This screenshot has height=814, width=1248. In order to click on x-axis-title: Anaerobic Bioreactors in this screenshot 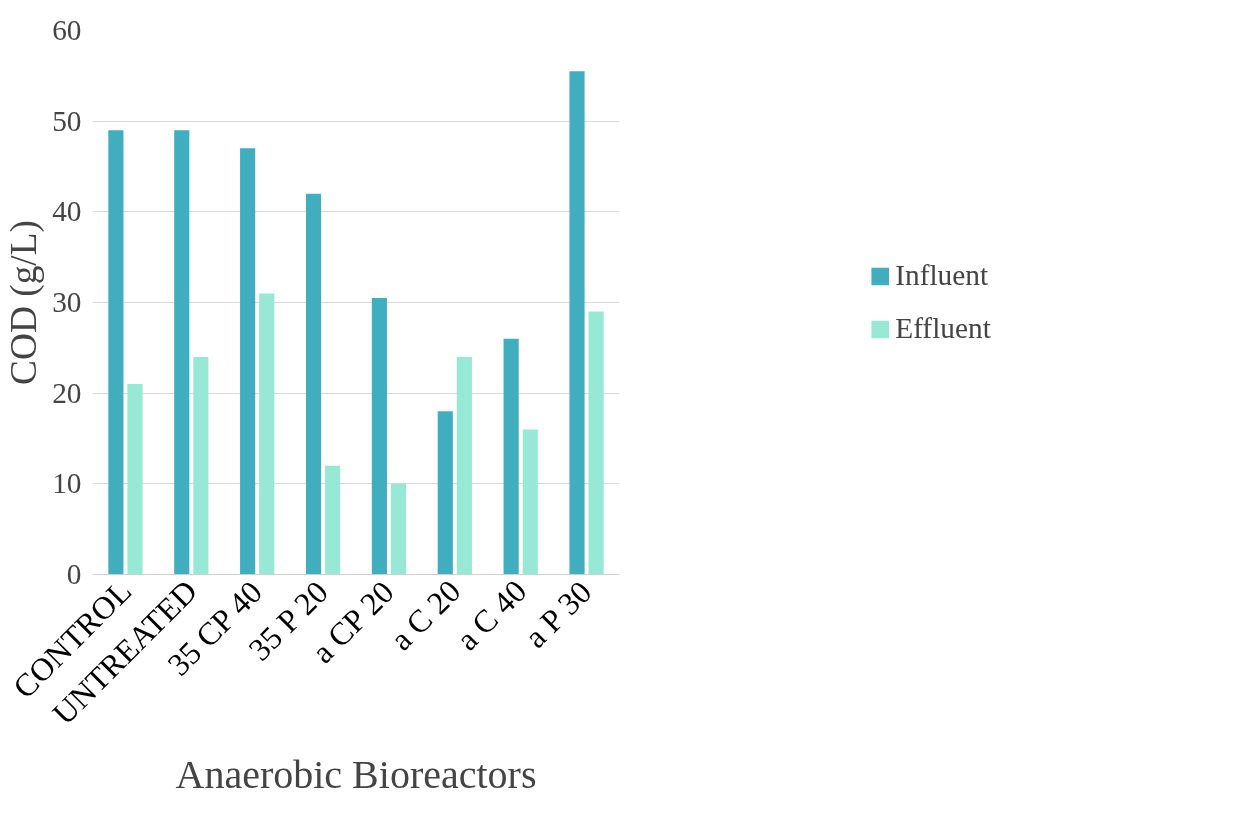, I will do `click(356, 775)`.